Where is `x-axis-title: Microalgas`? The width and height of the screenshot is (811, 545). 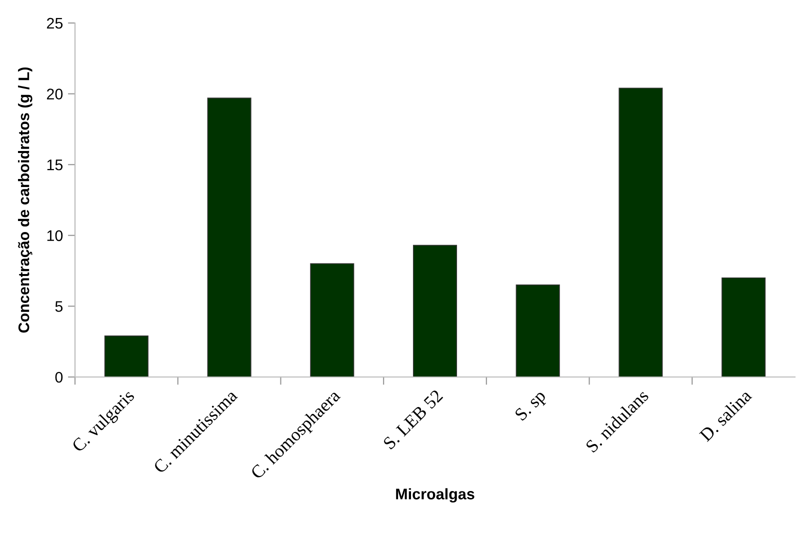 x-axis-title: Microalgas is located at coordinates (435, 495).